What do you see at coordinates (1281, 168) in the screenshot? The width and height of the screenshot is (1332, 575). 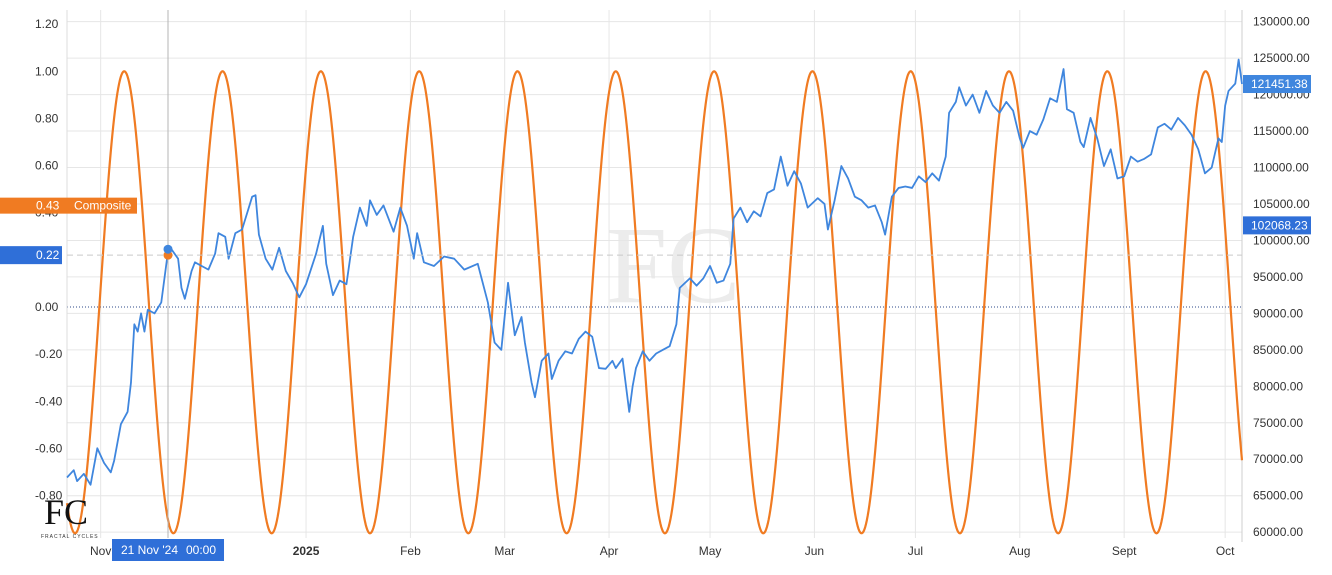 I see `right-axis-tick-label: 110000.00` at bounding box center [1281, 168].